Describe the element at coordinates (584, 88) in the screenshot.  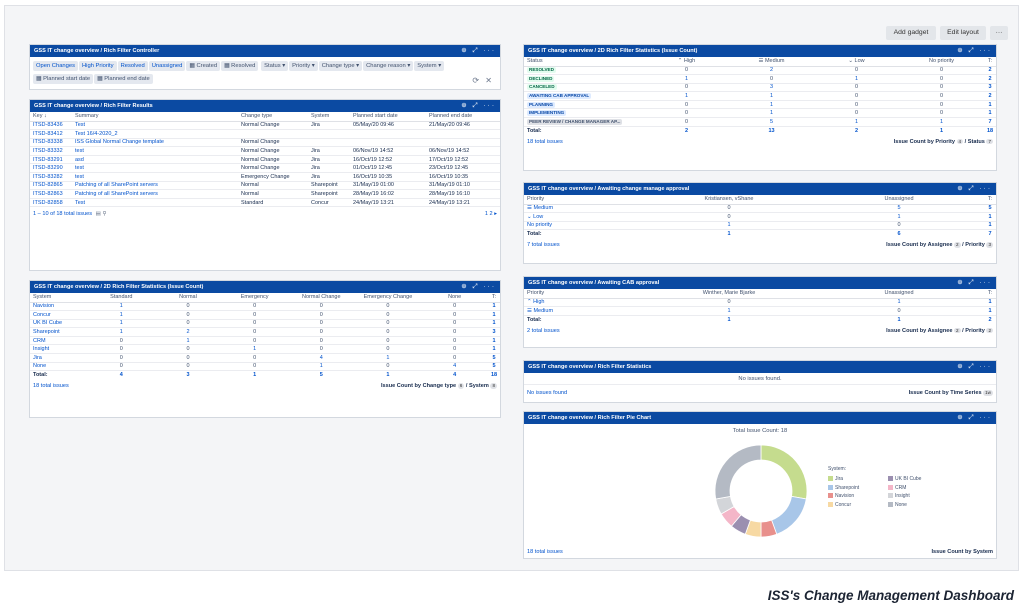
I see `row-label: CANCELED` at that location.